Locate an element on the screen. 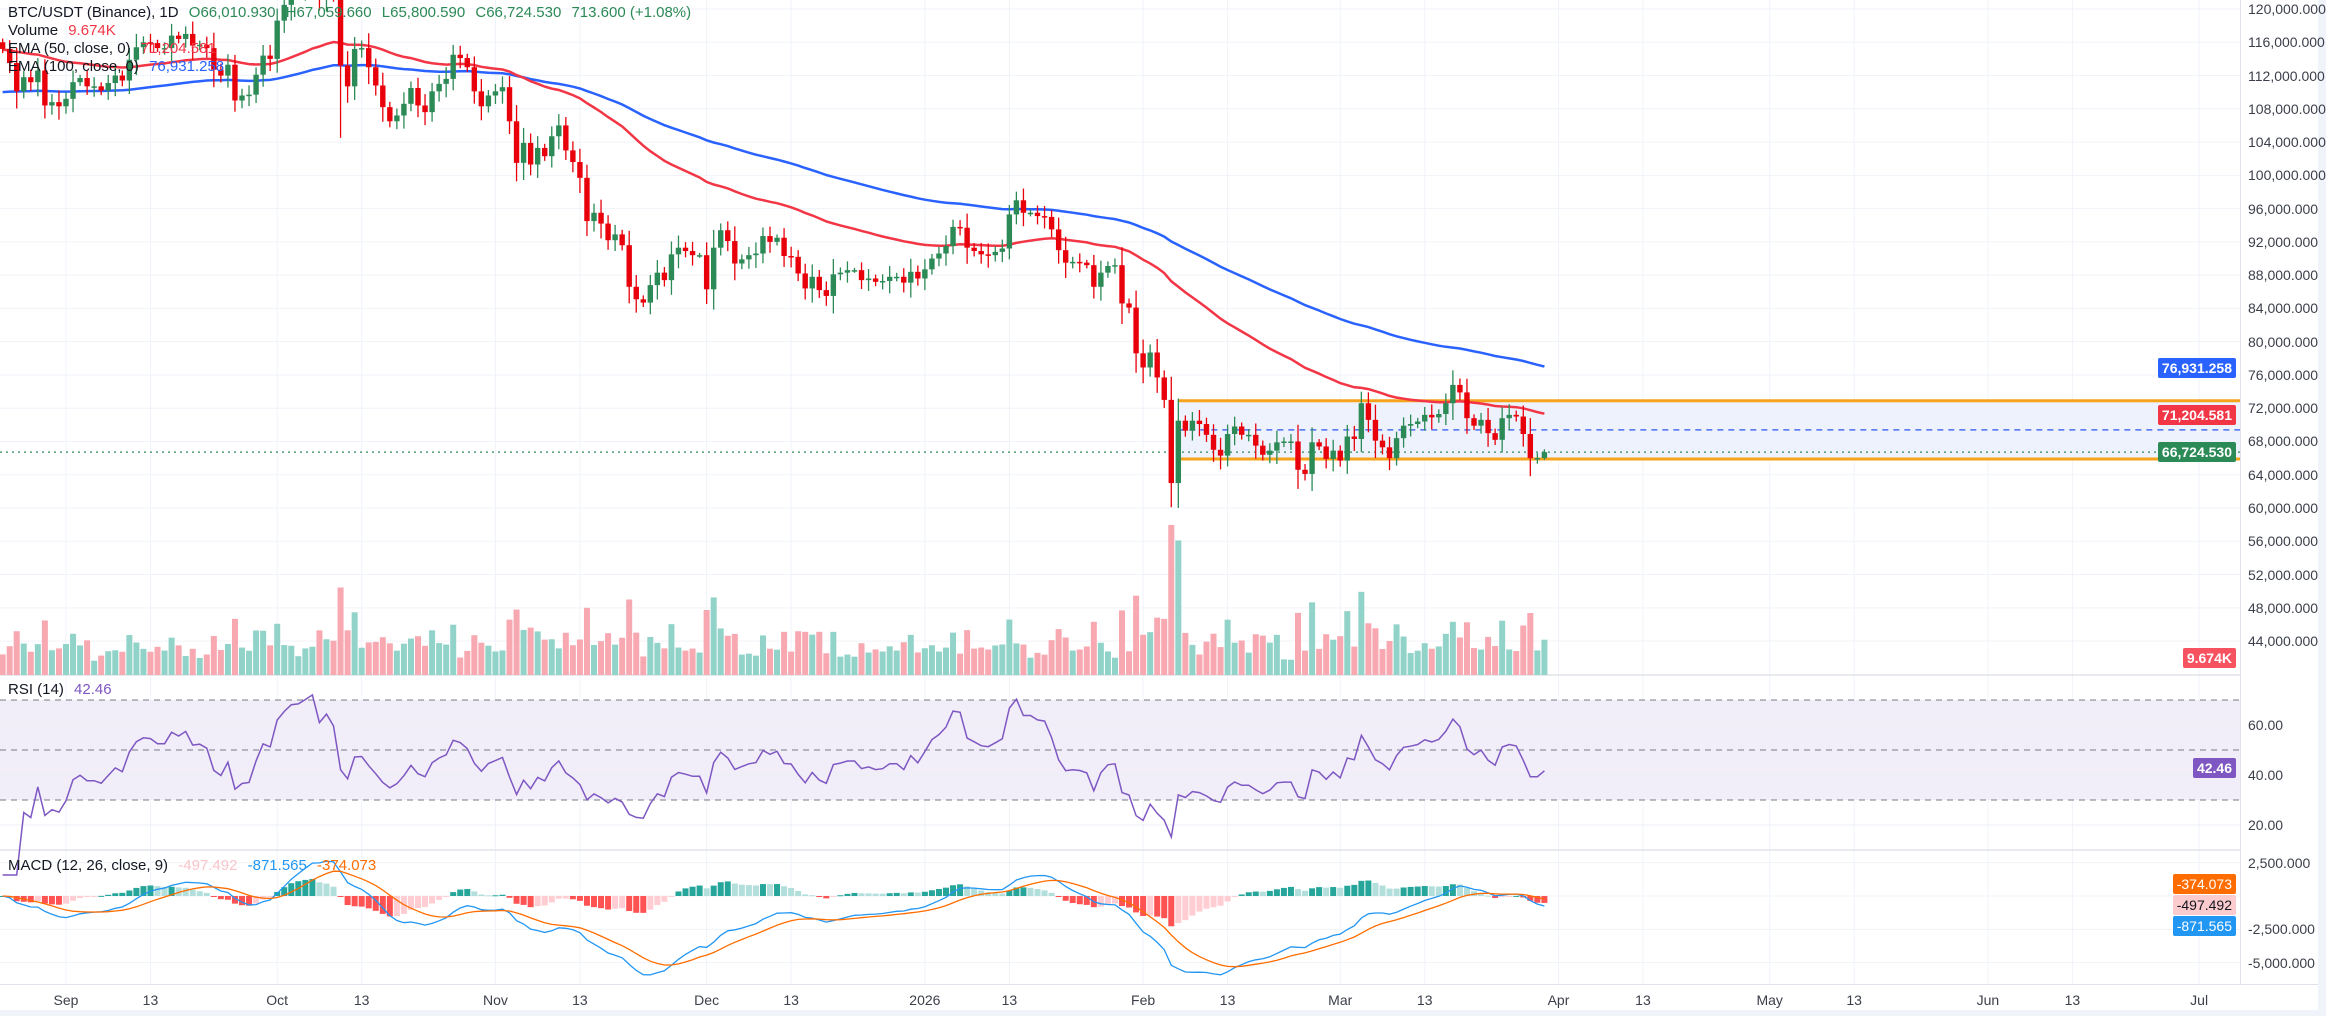 The width and height of the screenshot is (2326, 1017). macd-hist-badge: -497.492 is located at coordinates (2204, 905).